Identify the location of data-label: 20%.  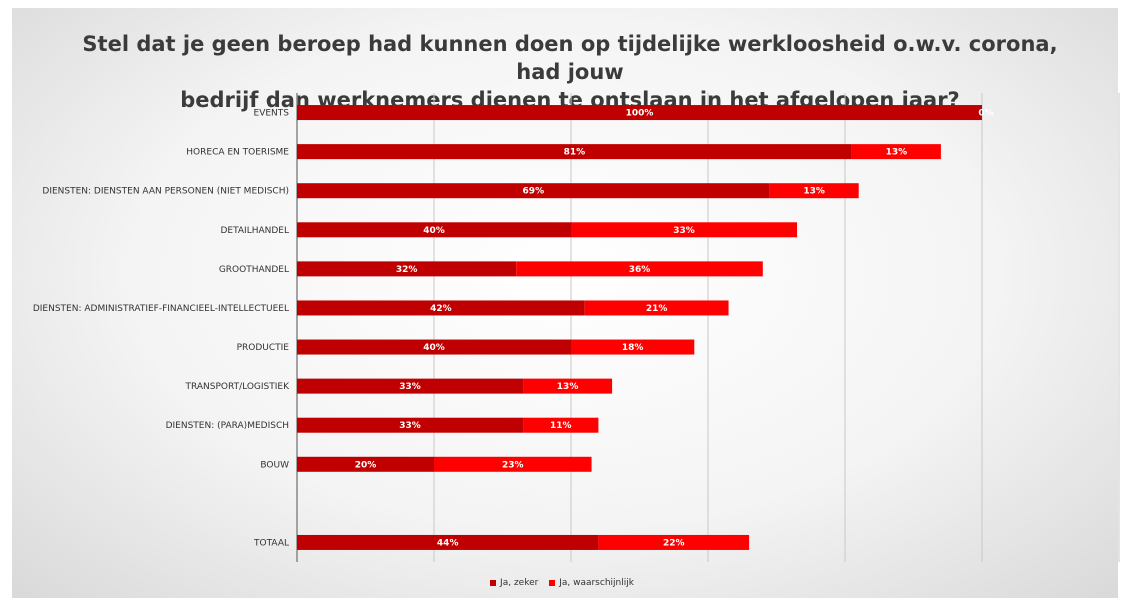
(366, 465).